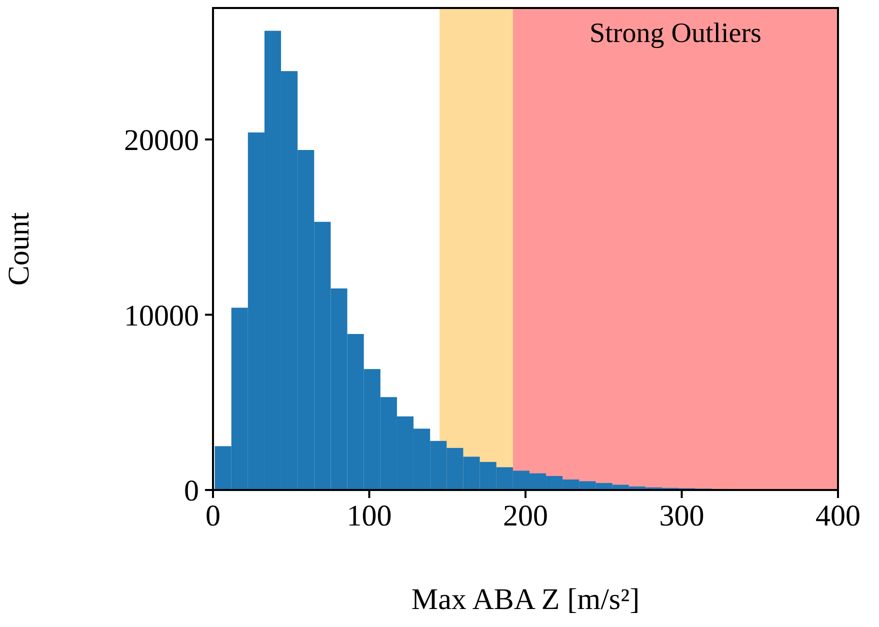  What do you see at coordinates (681, 515) in the screenshot?
I see `x-tick-label: 300` at bounding box center [681, 515].